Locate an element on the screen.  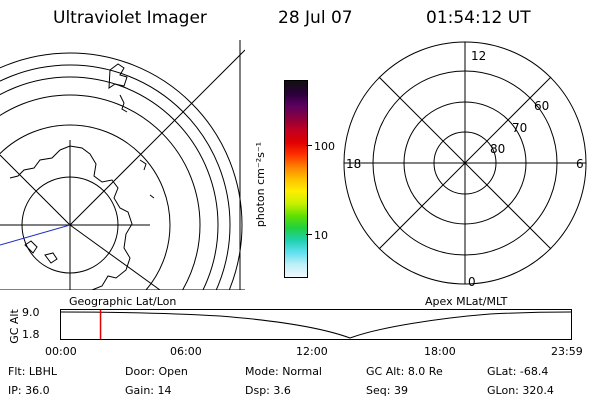
mlt-label-6: 6 is located at coordinates (580, 164).